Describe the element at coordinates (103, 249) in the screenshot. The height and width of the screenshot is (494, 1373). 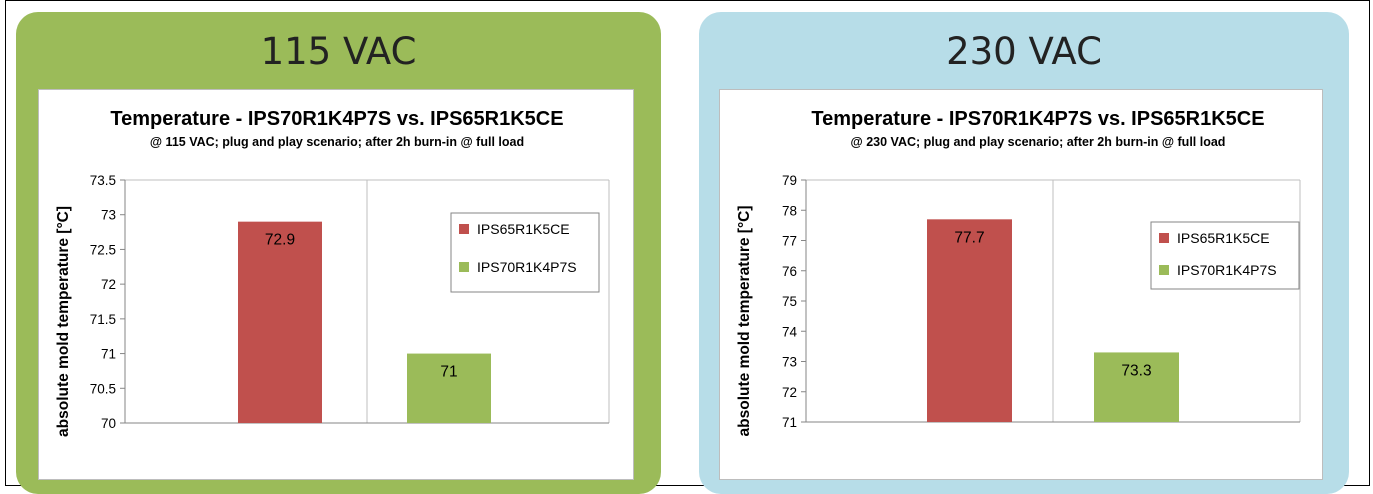
I see `y-tick-label: 72.5` at that location.